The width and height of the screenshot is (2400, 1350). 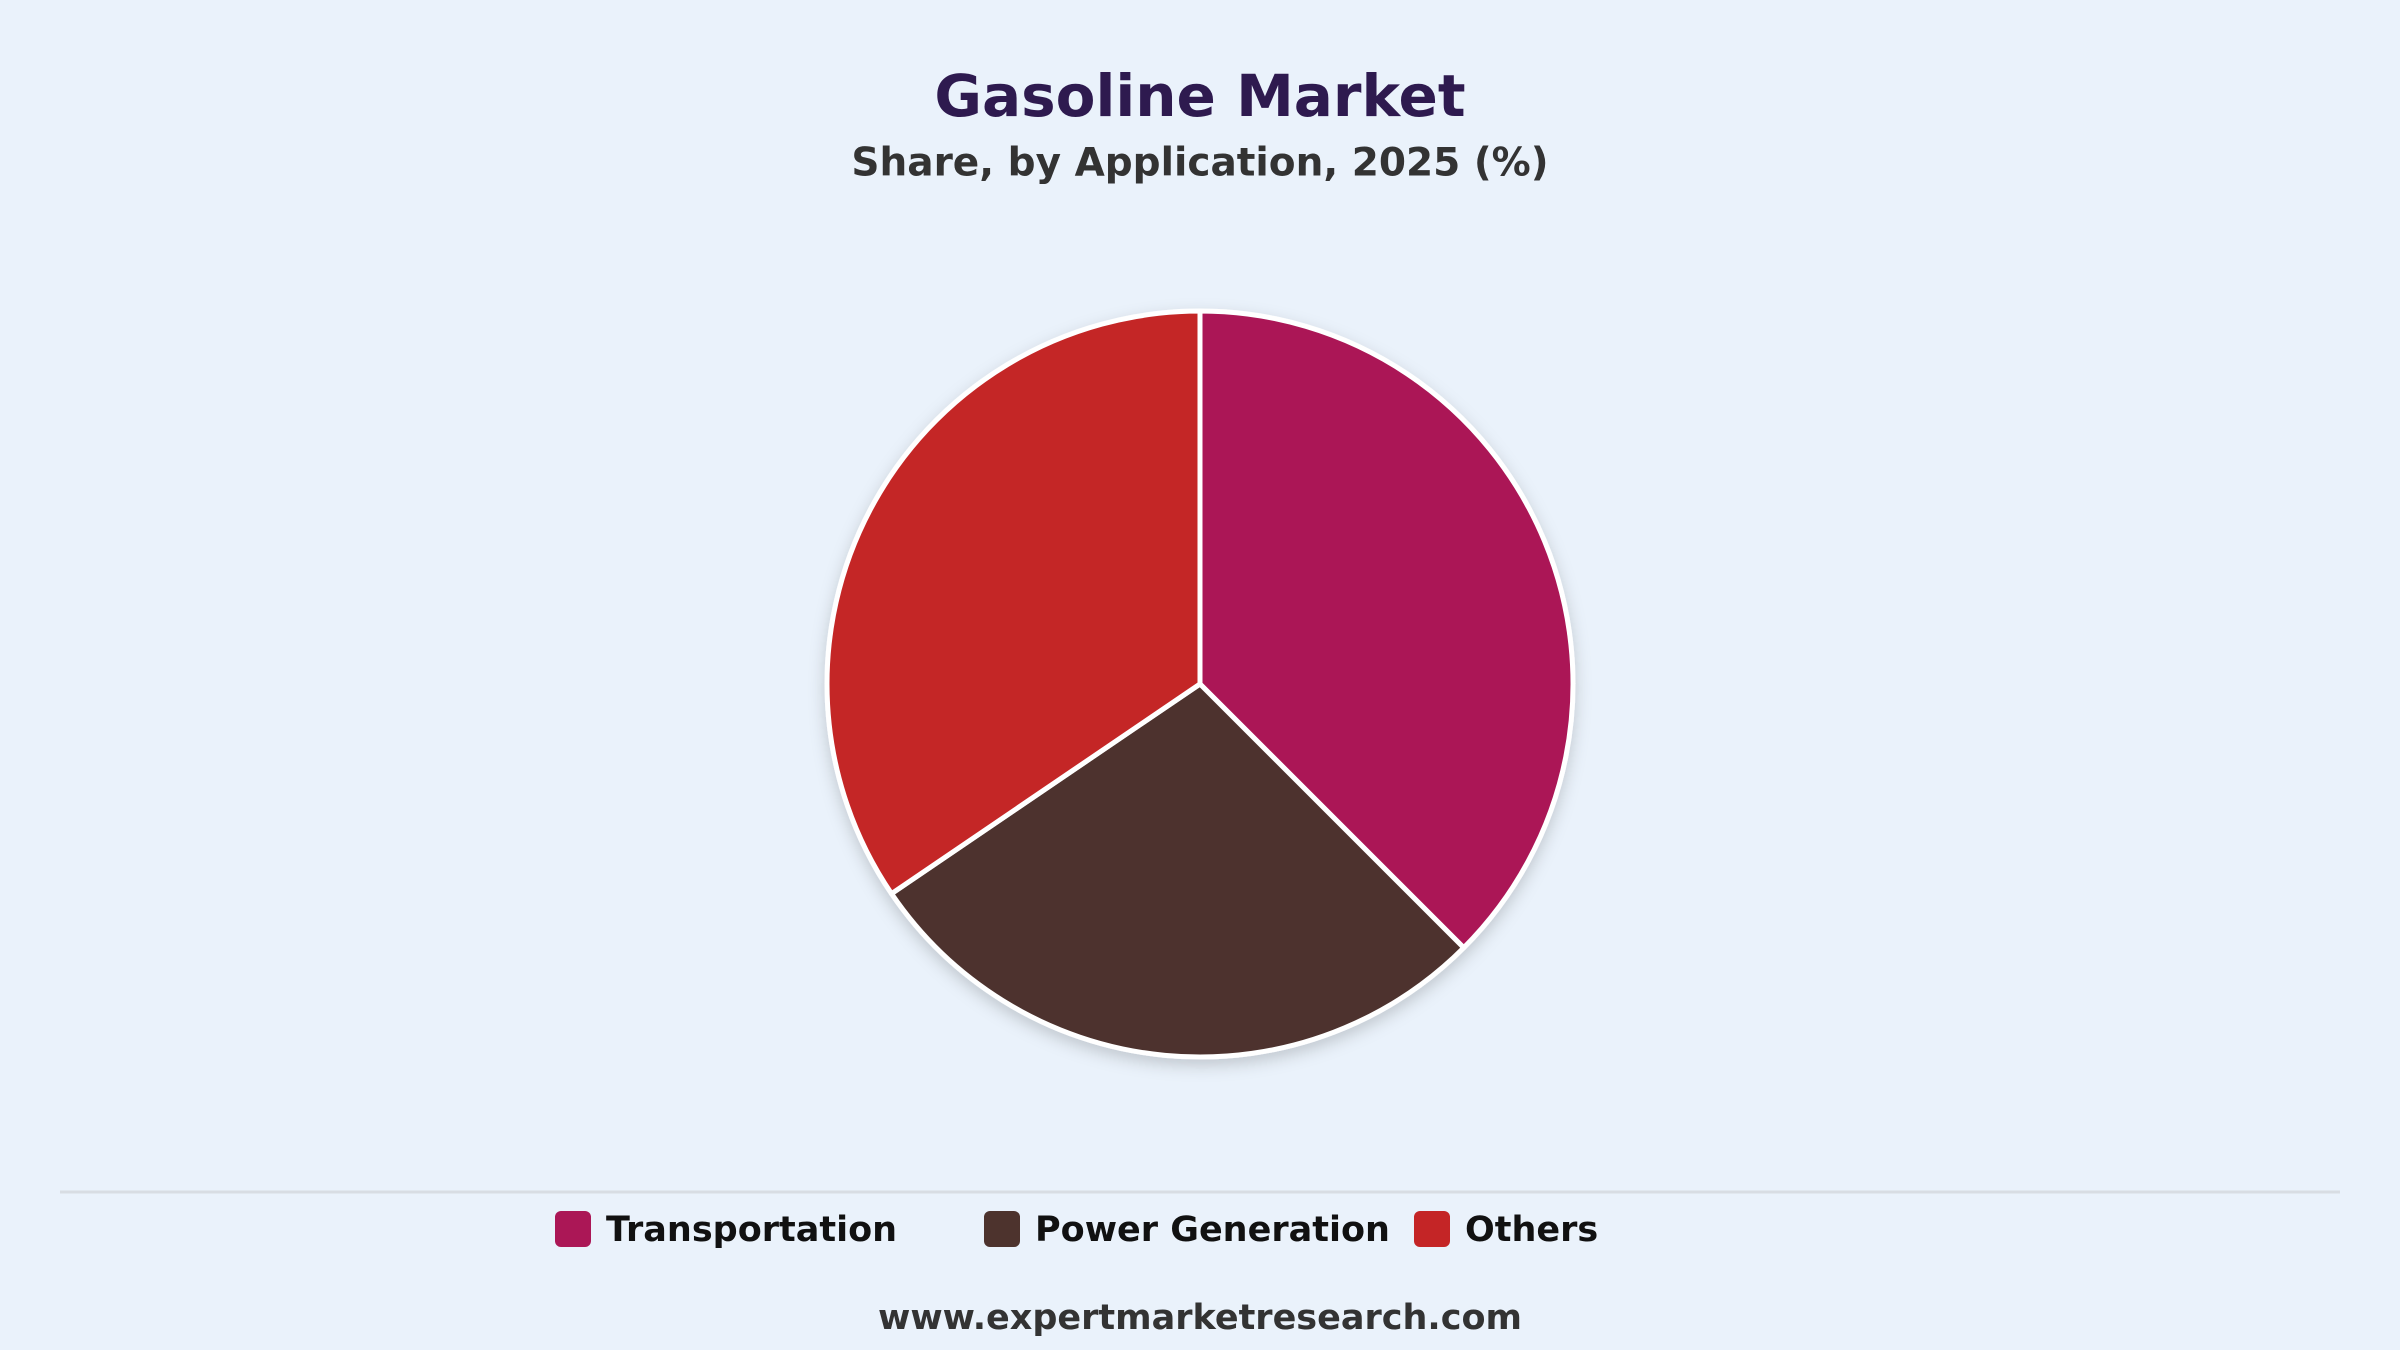 I want to click on chart-title: Gasoline Market, so click(x=1199, y=96).